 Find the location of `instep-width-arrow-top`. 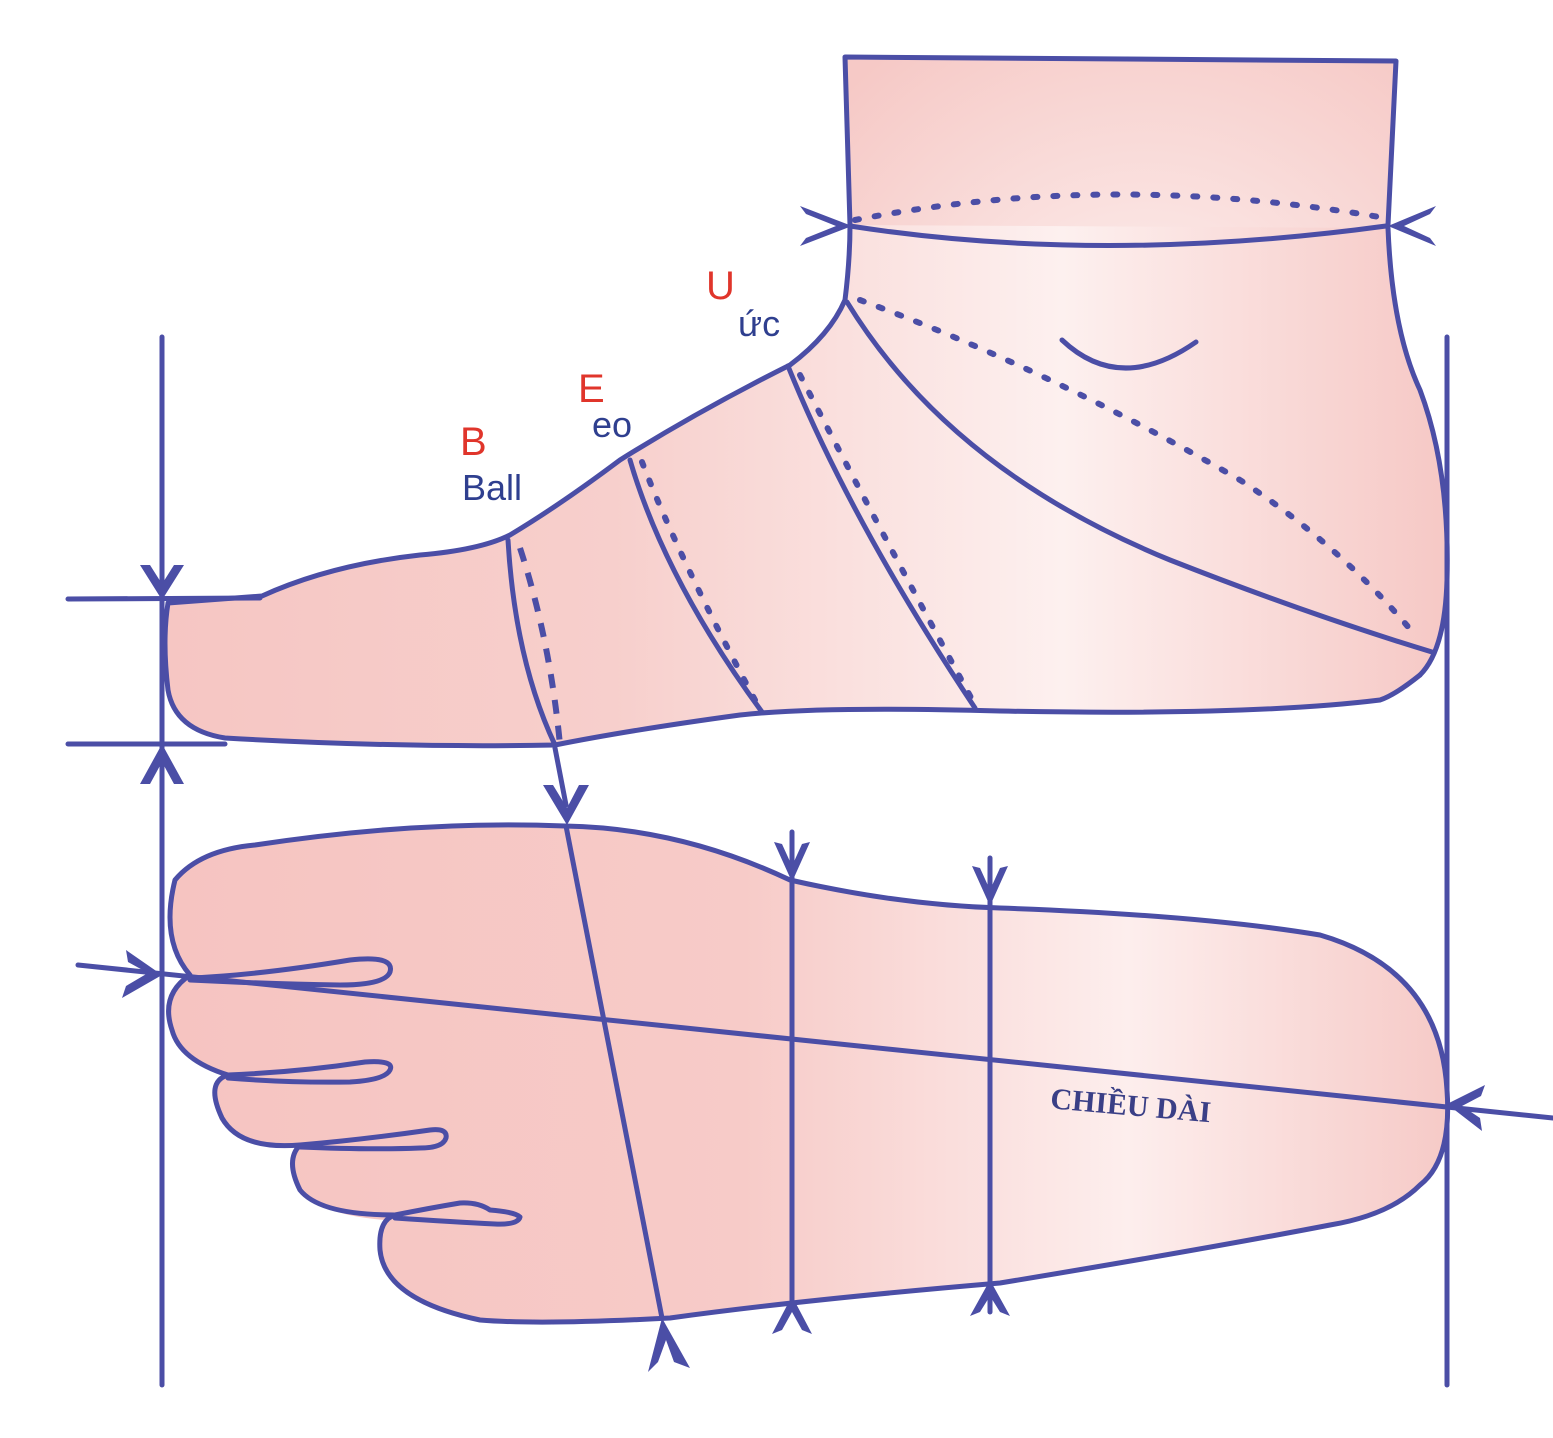

instep-width-arrow-top is located at coordinates (990, 886).